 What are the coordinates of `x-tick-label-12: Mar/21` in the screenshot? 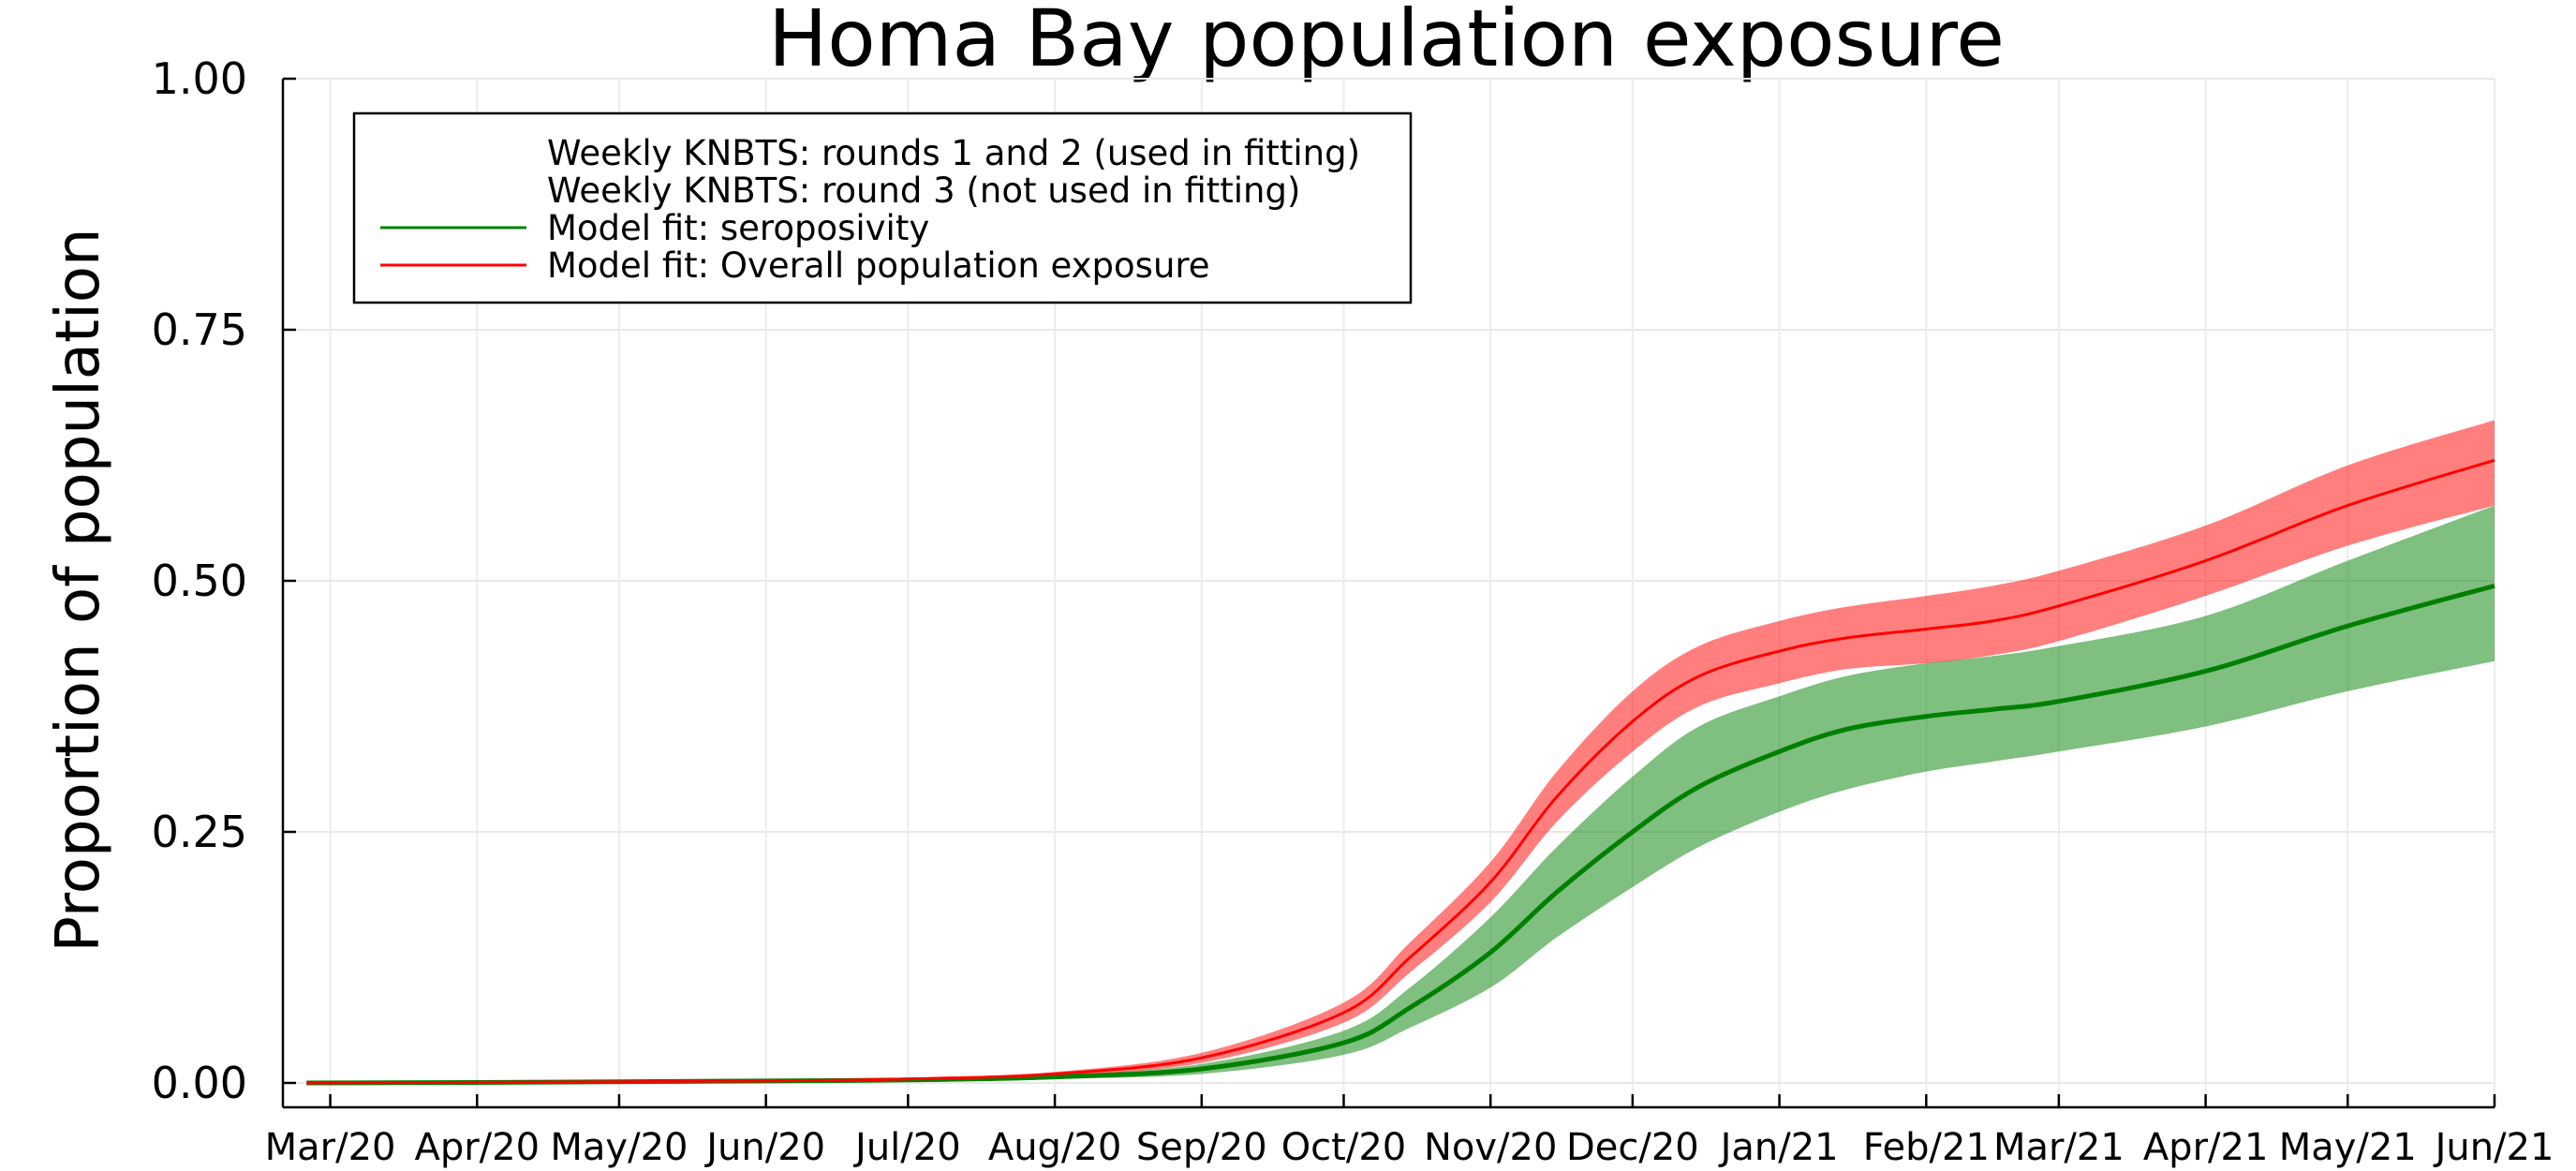 It's located at (2059, 1147).